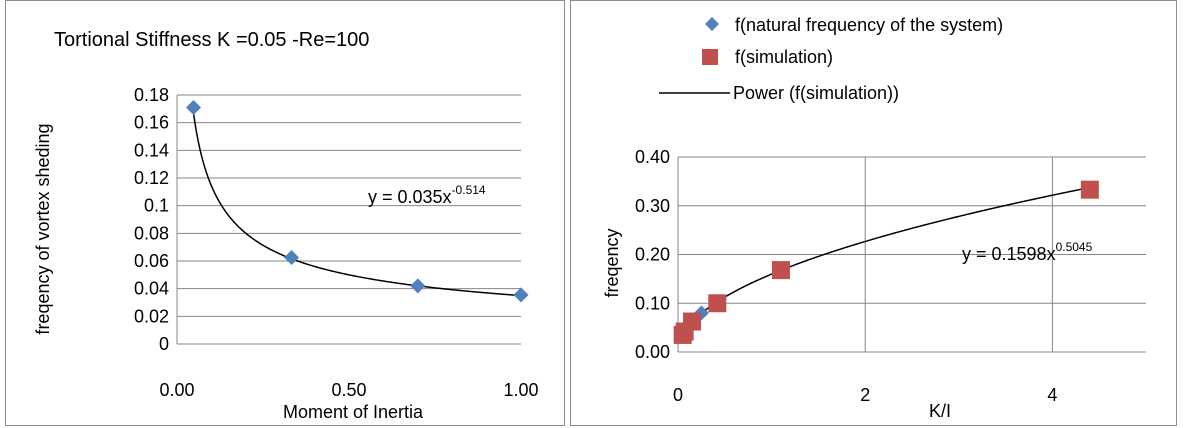  What do you see at coordinates (784, 57) in the screenshot?
I see `legend-simulation: f(simulation)` at bounding box center [784, 57].